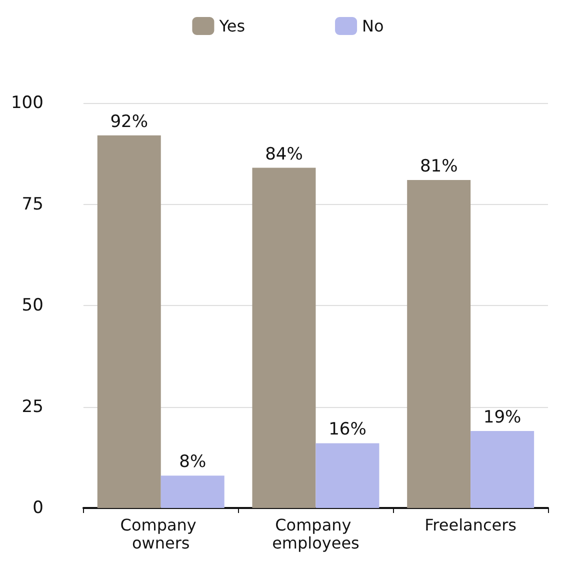  Describe the element at coordinates (33, 406) in the screenshot. I see `y-tick-label: 25` at that location.